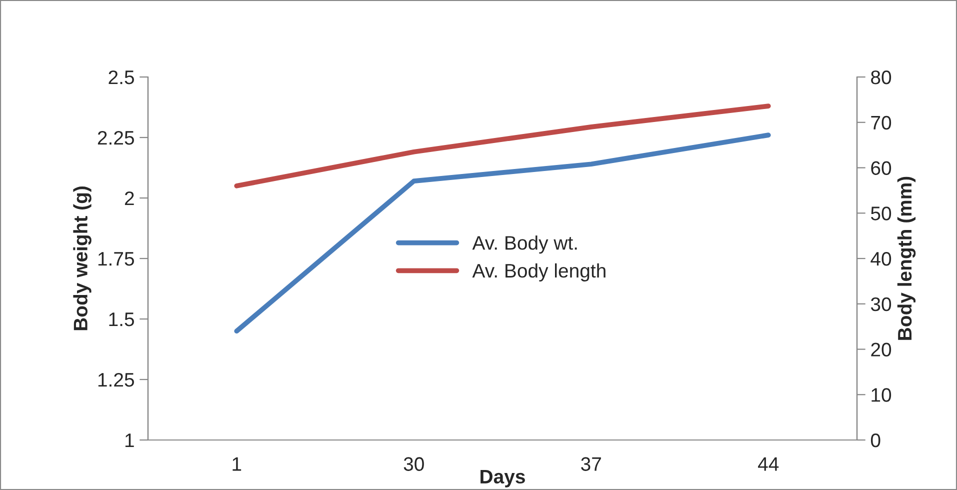  Describe the element at coordinates (502, 479) in the screenshot. I see `x-axis-title: Days` at that location.